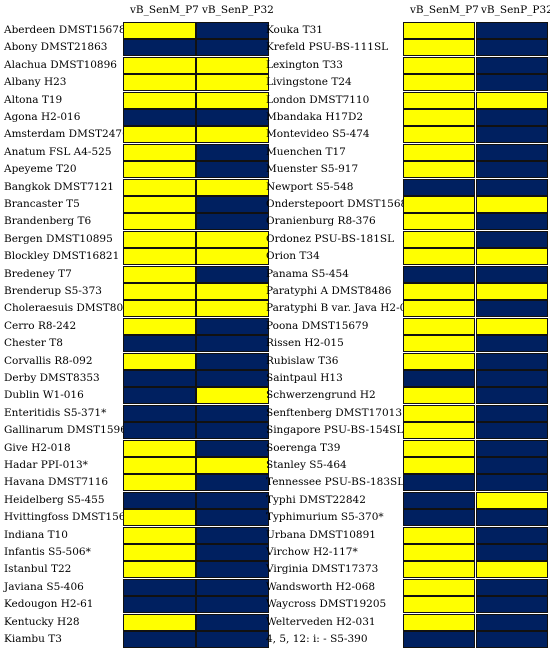  Describe the element at coordinates (306, 152) in the screenshot. I see `serovar-label: Muenchen T17` at that location.